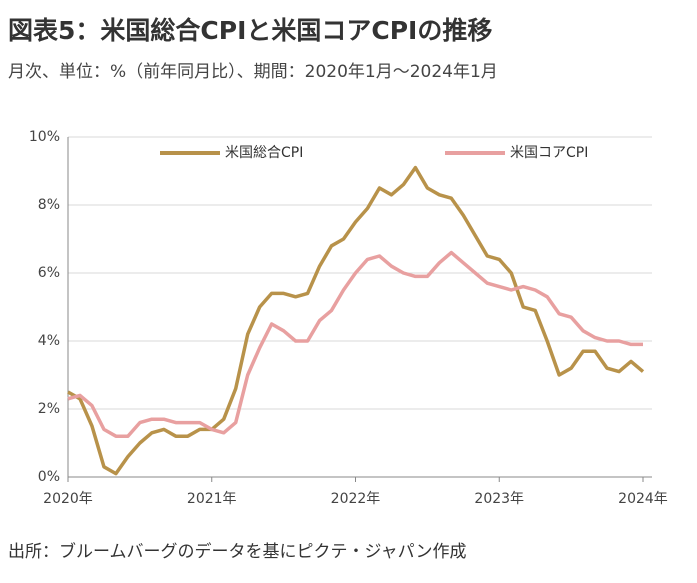  What do you see at coordinates (549, 153) in the screenshot?
I see `legend-label: 米国コアCPI` at bounding box center [549, 153].